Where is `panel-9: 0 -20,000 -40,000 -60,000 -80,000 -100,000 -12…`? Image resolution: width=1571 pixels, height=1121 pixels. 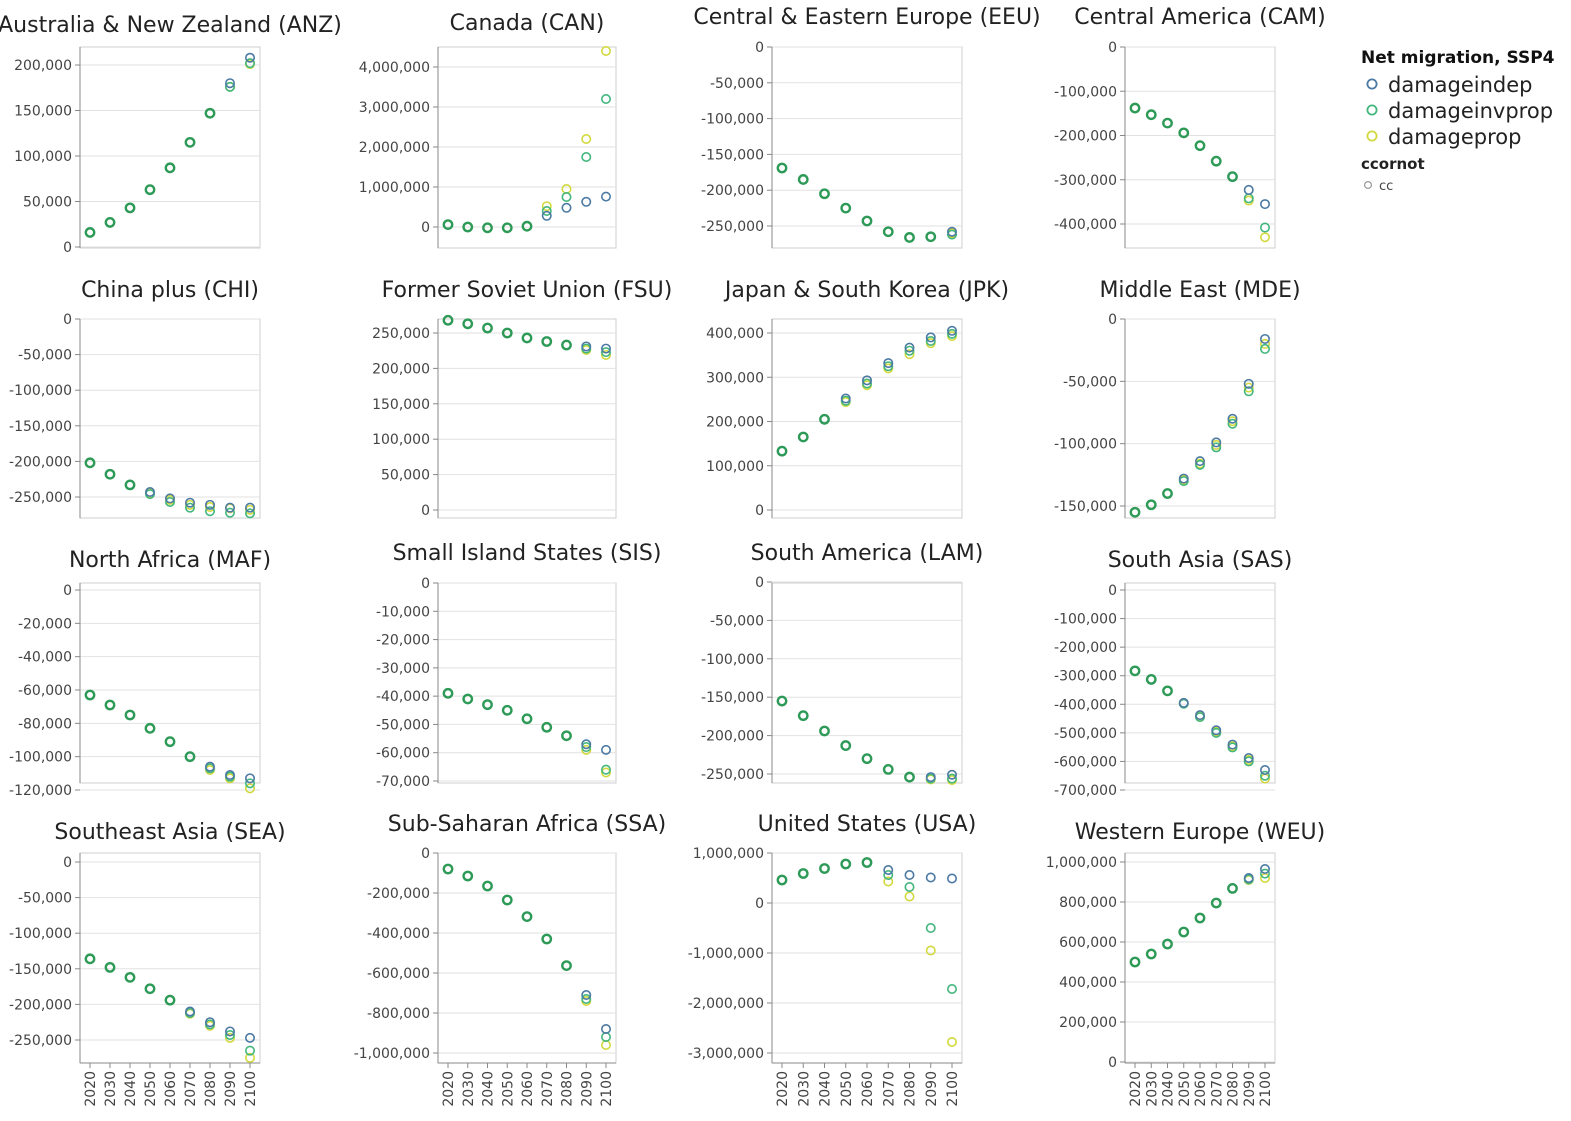
panel-9: 0 -20,000 -40,000 -60,000 -80,000 -100,000 -12… is located at coordinates (140, 673).